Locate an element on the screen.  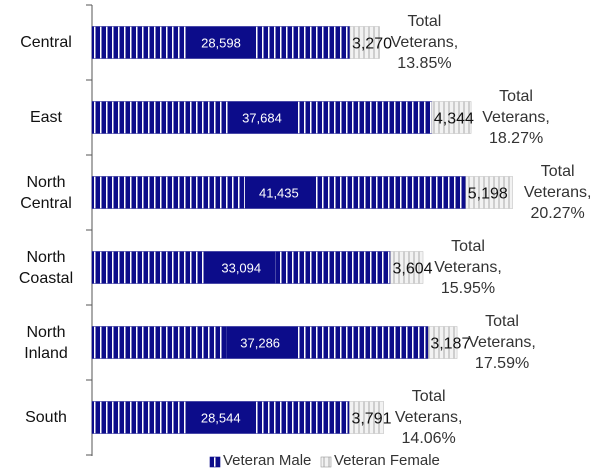
value-label: 4,344 is located at coordinates (454, 119).